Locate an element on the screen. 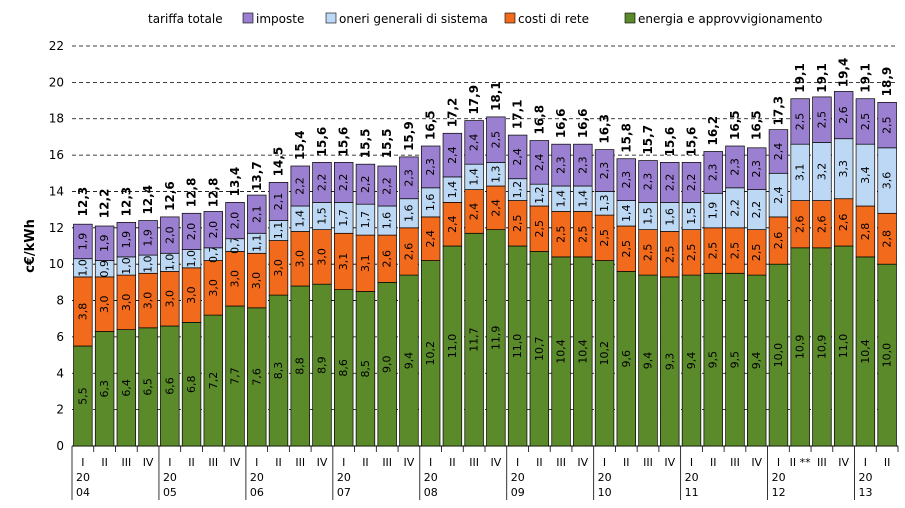 The image size is (905, 508). segment-value-label: 6,8 is located at coordinates (191, 384).